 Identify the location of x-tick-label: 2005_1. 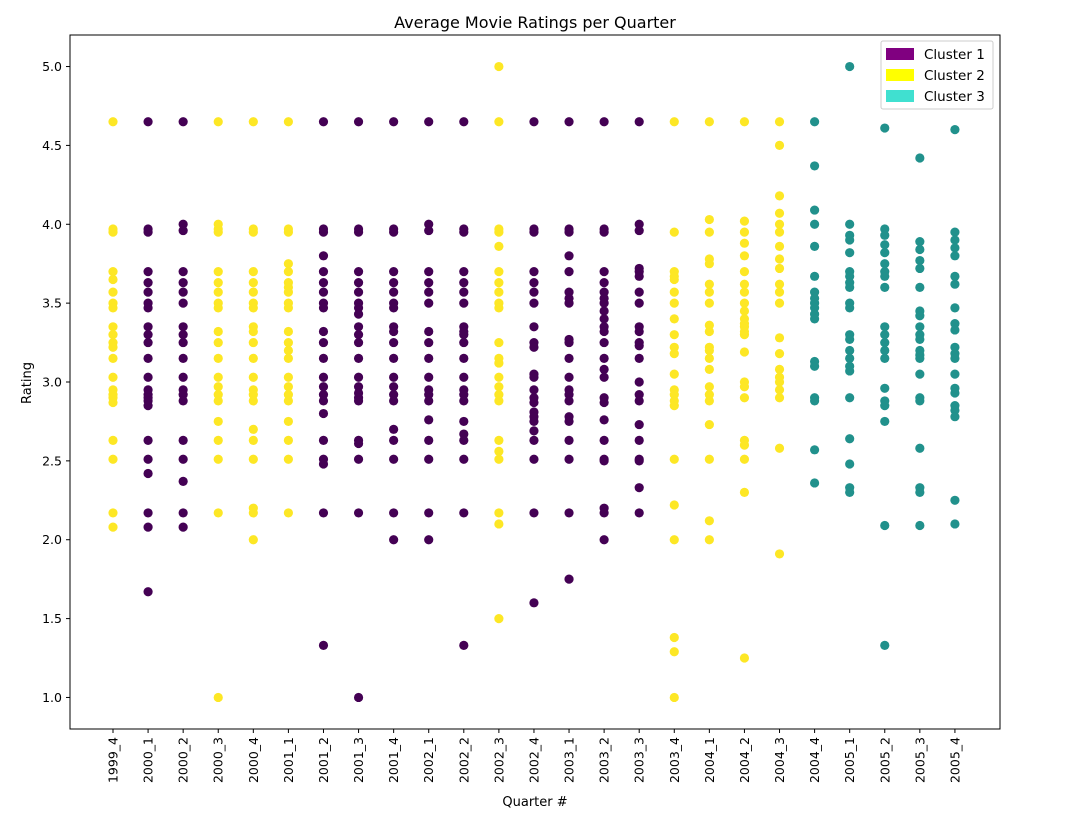
(849, 760).